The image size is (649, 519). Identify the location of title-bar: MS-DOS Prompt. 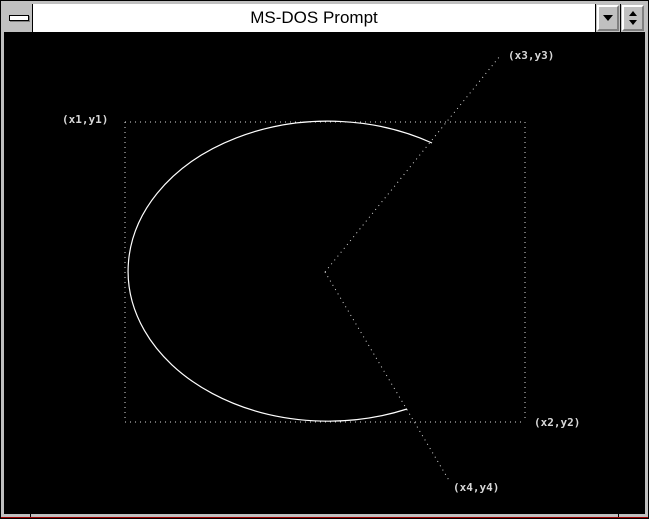
(324, 18).